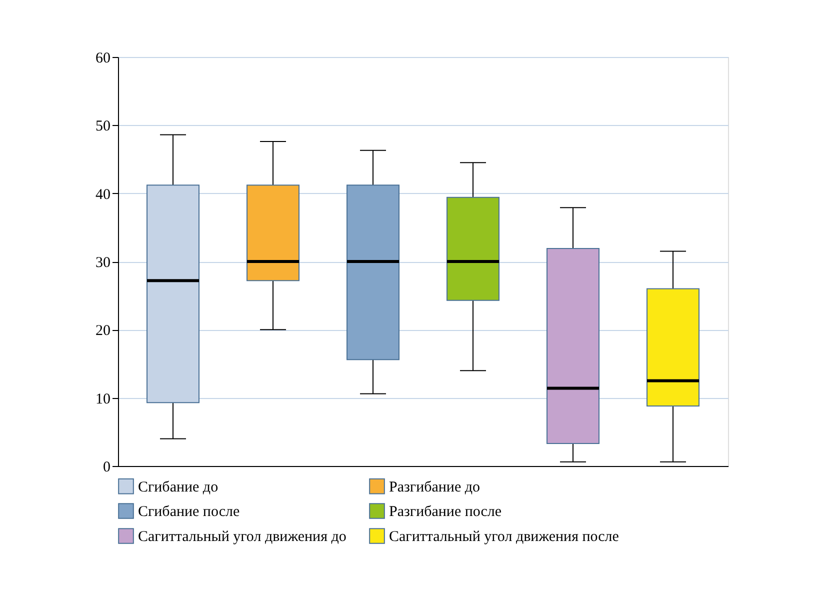 The width and height of the screenshot is (832, 611). What do you see at coordinates (242, 537) in the screenshot?
I see `legend-label: Сагиттальный угол движения до` at bounding box center [242, 537].